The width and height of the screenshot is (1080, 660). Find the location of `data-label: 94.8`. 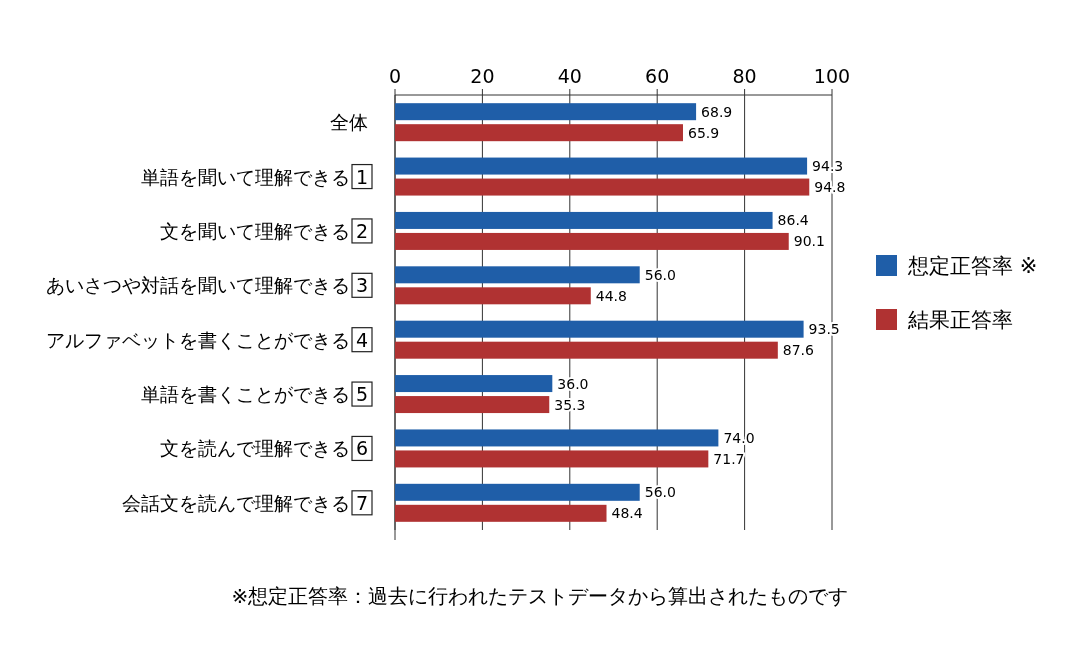

data-label: 94.8 is located at coordinates (830, 187).